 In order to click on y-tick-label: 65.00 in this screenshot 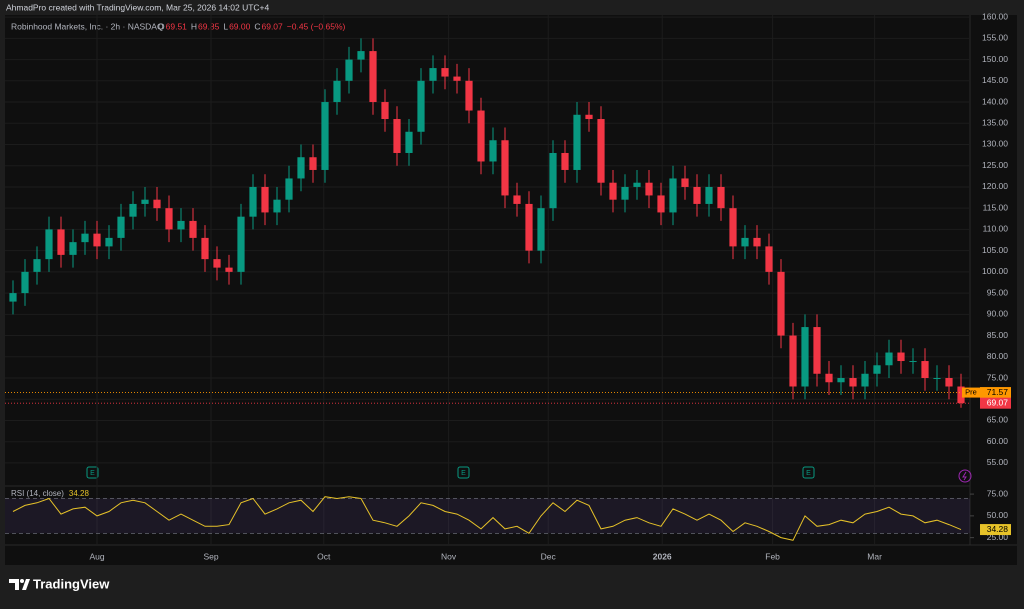, I will do `click(998, 420)`.